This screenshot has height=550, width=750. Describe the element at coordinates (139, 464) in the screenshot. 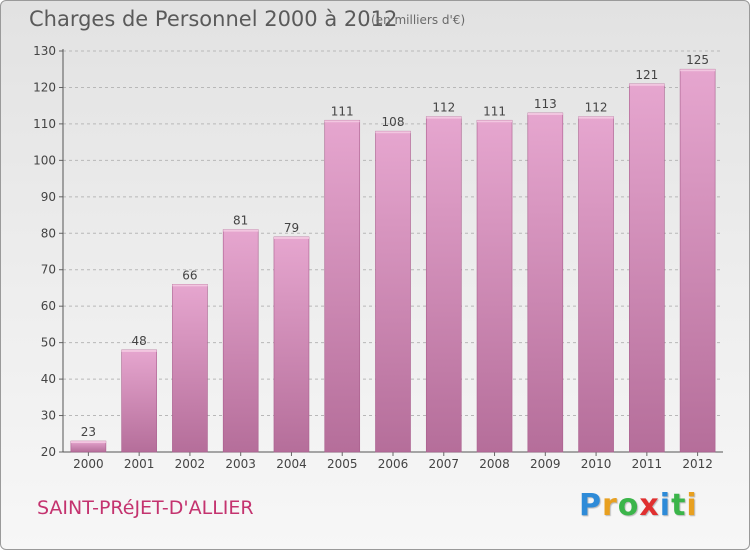

I see `x-tick-label: 2001` at that location.